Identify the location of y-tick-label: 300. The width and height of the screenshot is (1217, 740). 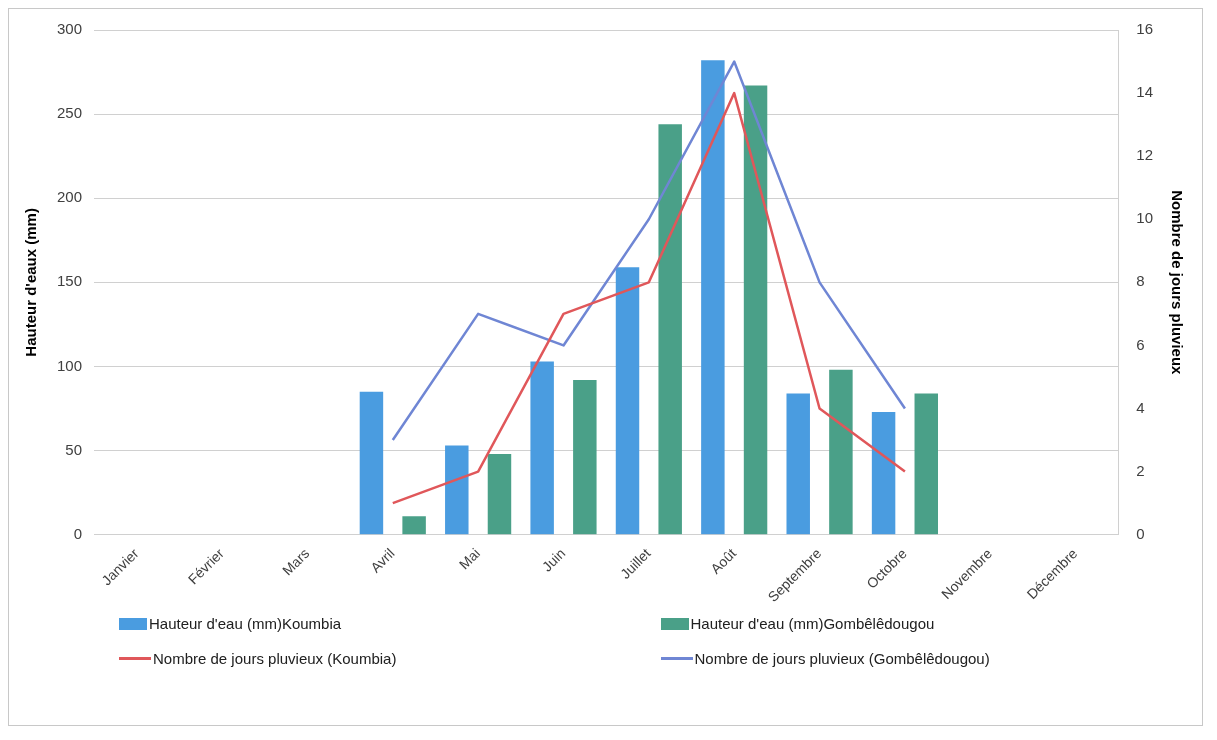
(70, 29).